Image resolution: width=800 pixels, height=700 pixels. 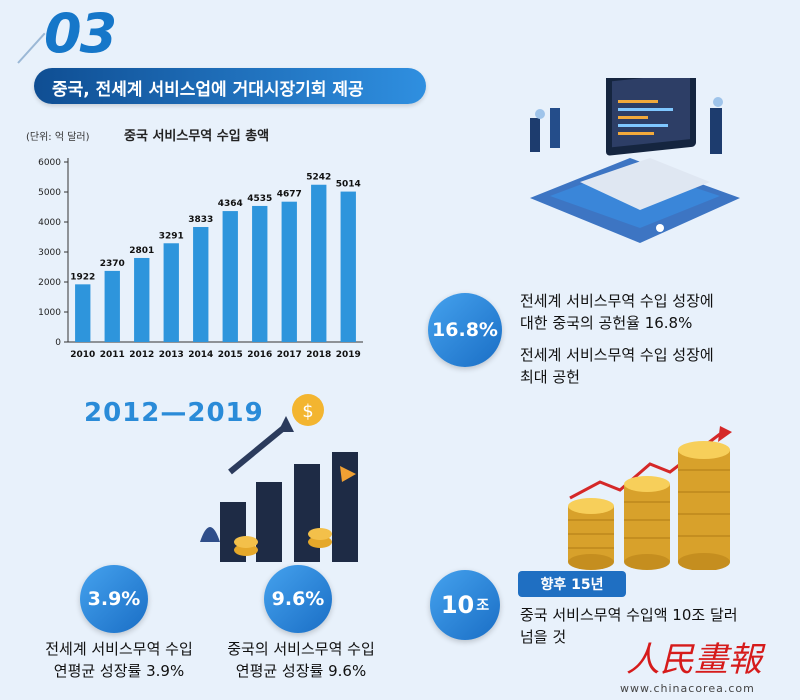 I want to click on x-tick-label: 2017, so click(x=289, y=355).